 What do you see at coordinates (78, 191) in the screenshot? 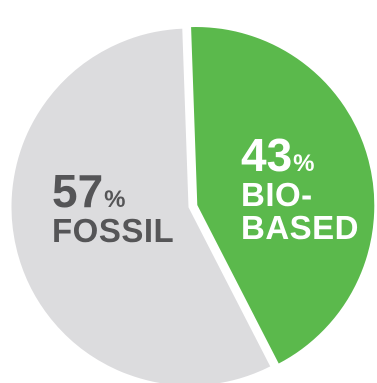
I see `slice-value-number: 57` at bounding box center [78, 191].